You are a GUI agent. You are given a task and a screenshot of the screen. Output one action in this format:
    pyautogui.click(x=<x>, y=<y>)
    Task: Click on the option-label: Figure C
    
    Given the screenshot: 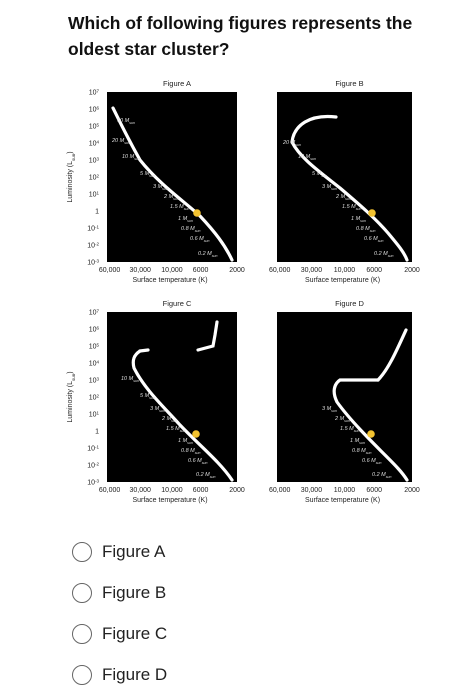 What is the action you would take?
    pyautogui.click(x=135, y=633)
    